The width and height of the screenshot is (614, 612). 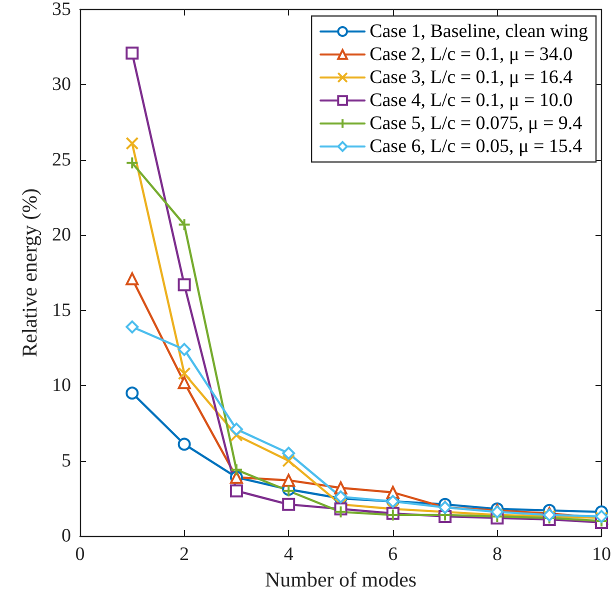 What do you see at coordinates (61, 235) in the screenshot?
I see `y-tick-label: 20` at bounding box center [61, 235].